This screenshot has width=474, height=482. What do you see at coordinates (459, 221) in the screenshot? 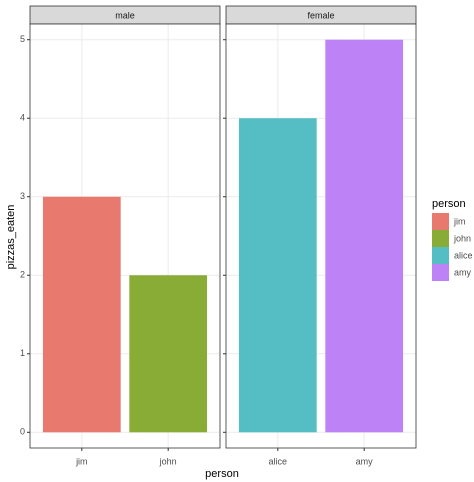
I see `legend-label: jim` at bounding box center [459, 221].